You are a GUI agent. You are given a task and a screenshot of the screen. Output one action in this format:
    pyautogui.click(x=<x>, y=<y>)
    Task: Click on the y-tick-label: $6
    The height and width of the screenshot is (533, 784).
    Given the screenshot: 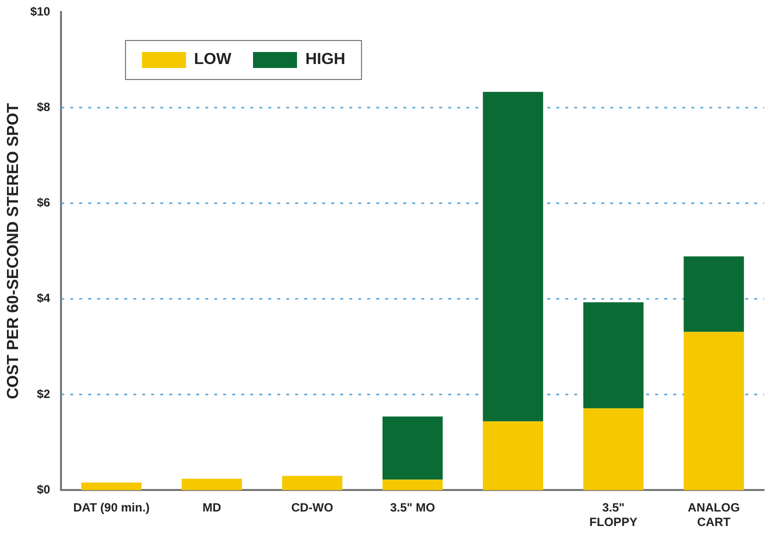 What is the action you would take?
    pyautogui.click(x=43, y=203)
    